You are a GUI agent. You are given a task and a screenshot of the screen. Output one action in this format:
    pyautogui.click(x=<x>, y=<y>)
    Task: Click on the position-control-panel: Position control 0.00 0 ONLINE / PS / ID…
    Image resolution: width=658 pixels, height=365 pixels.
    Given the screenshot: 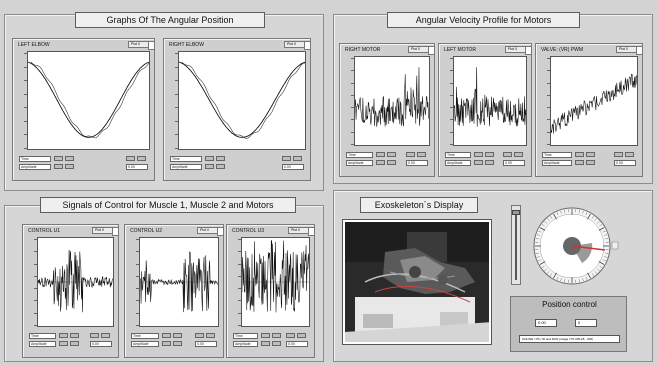 What is the action you would take?
    pyautogui.click(x=568, y=324)
    